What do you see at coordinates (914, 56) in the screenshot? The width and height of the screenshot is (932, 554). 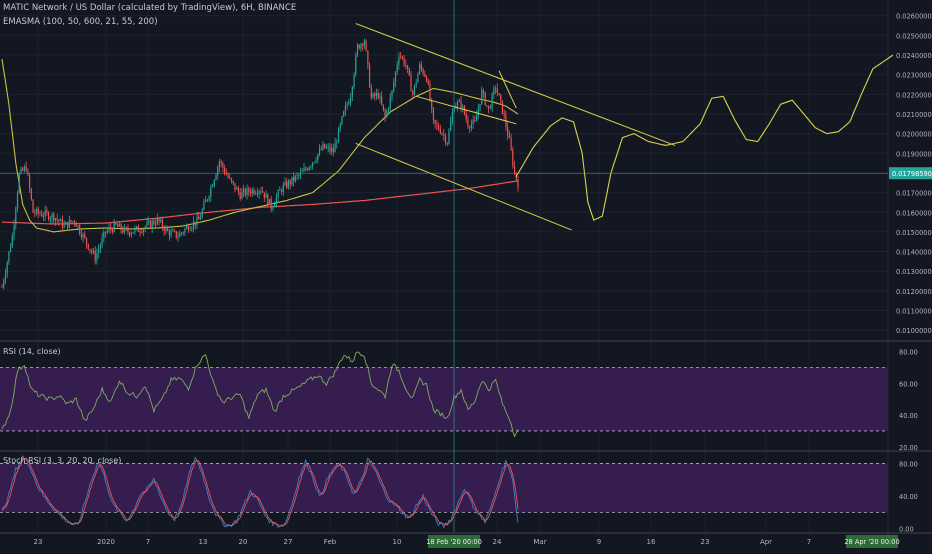 I see `price-tick-label: 0.02400000` at bounding box center [914, 56].